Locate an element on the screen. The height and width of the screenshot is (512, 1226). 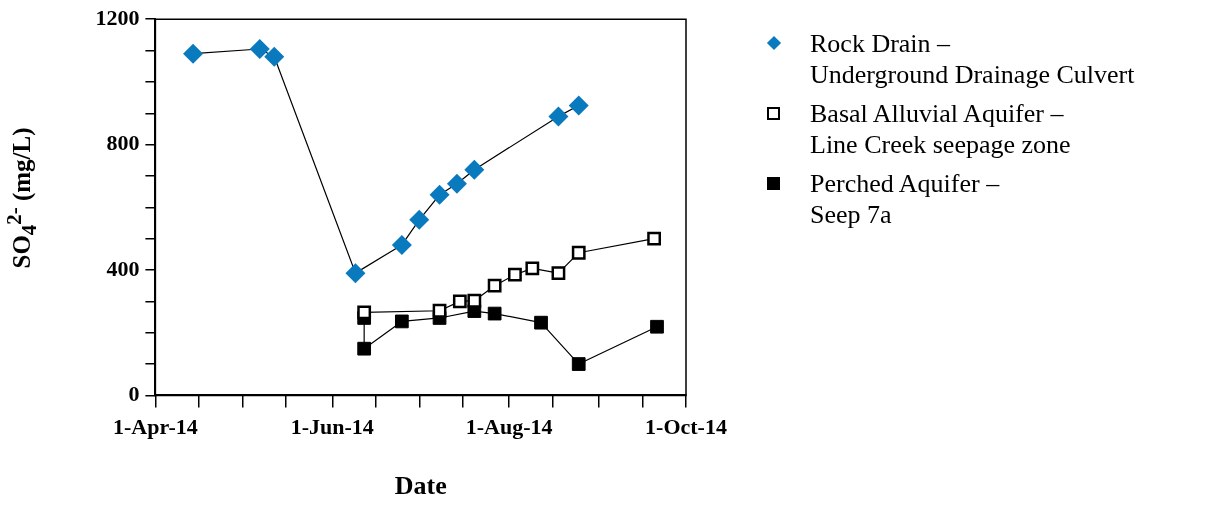
legend-label: Basal Alluvial Aquifer – Line Creek seepage zone is located at coordinates (940, 129).